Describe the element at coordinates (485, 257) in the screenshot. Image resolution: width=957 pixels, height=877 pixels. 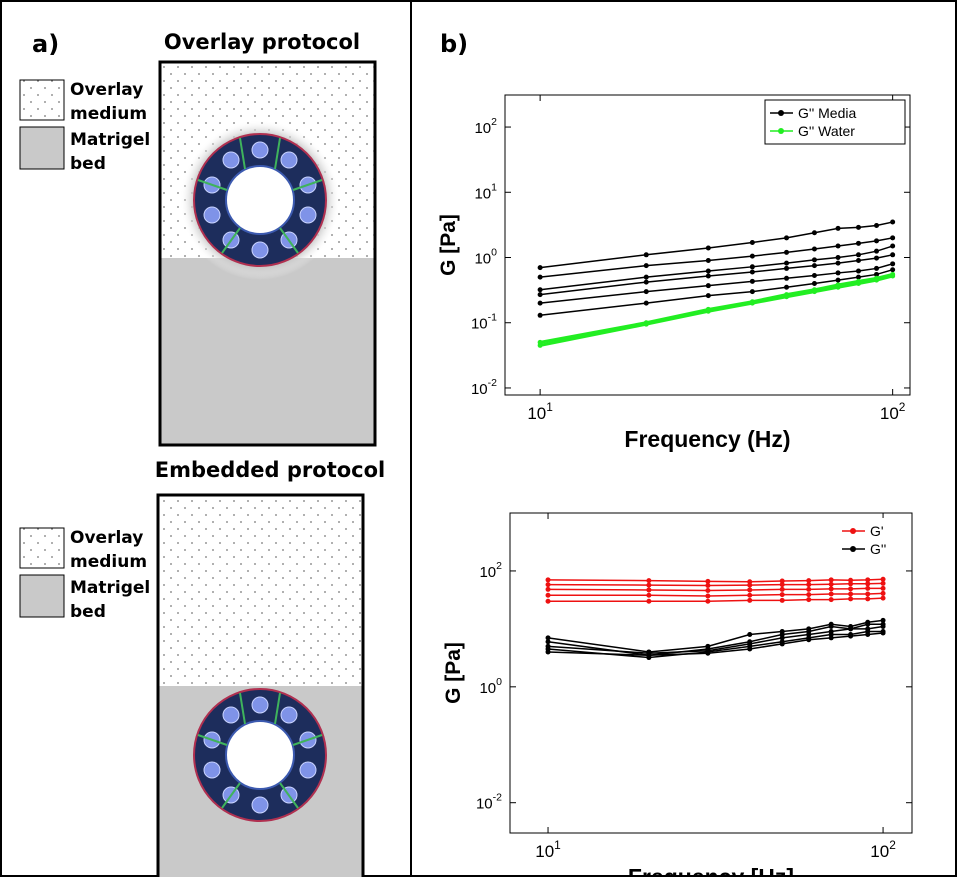
I see `tick-label: 10⁰` at that location.